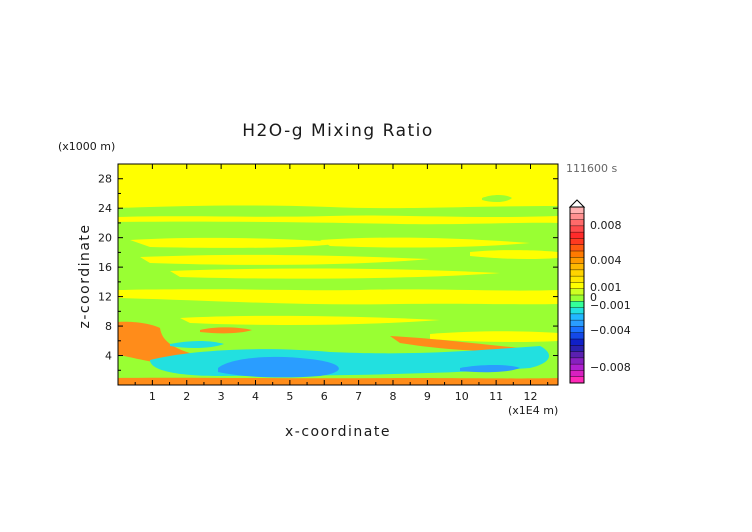  What do you see at coordinates (338, 432) in the screenshot?
I see `x-axis-label: x-coordinate` at bounding box center [338, 432].